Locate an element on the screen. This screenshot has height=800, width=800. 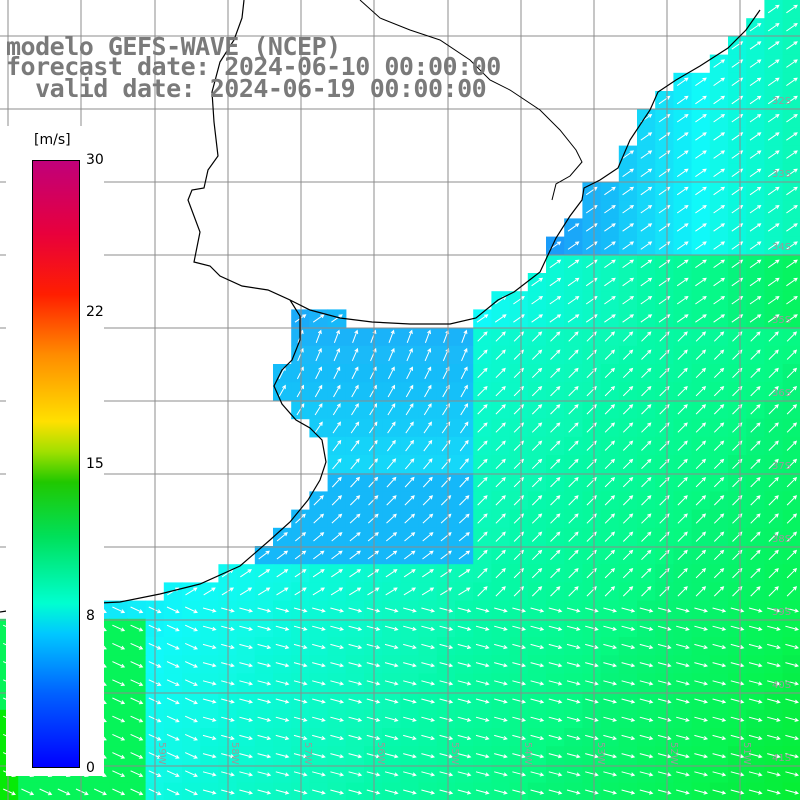
colorbar-panel: [m/s] 30 22 15 8 0 is located at coordinates (55, 451).